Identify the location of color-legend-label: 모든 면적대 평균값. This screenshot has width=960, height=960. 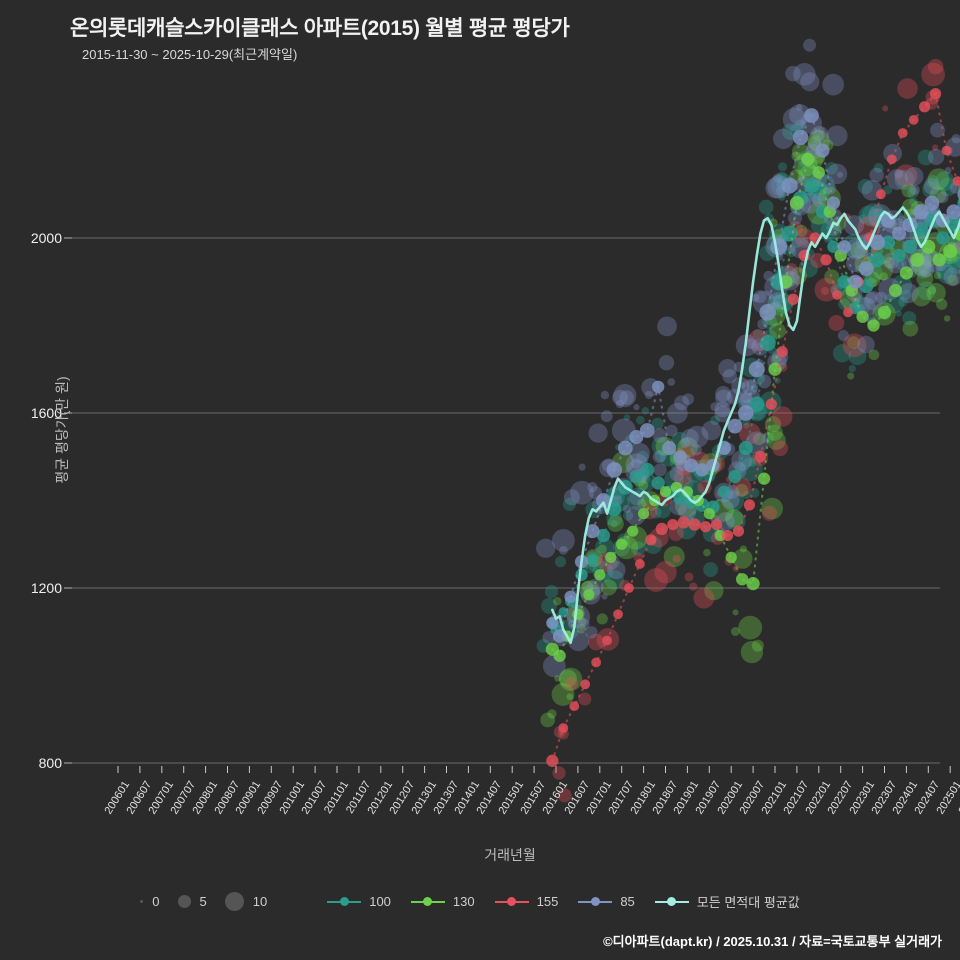
(748, 902).